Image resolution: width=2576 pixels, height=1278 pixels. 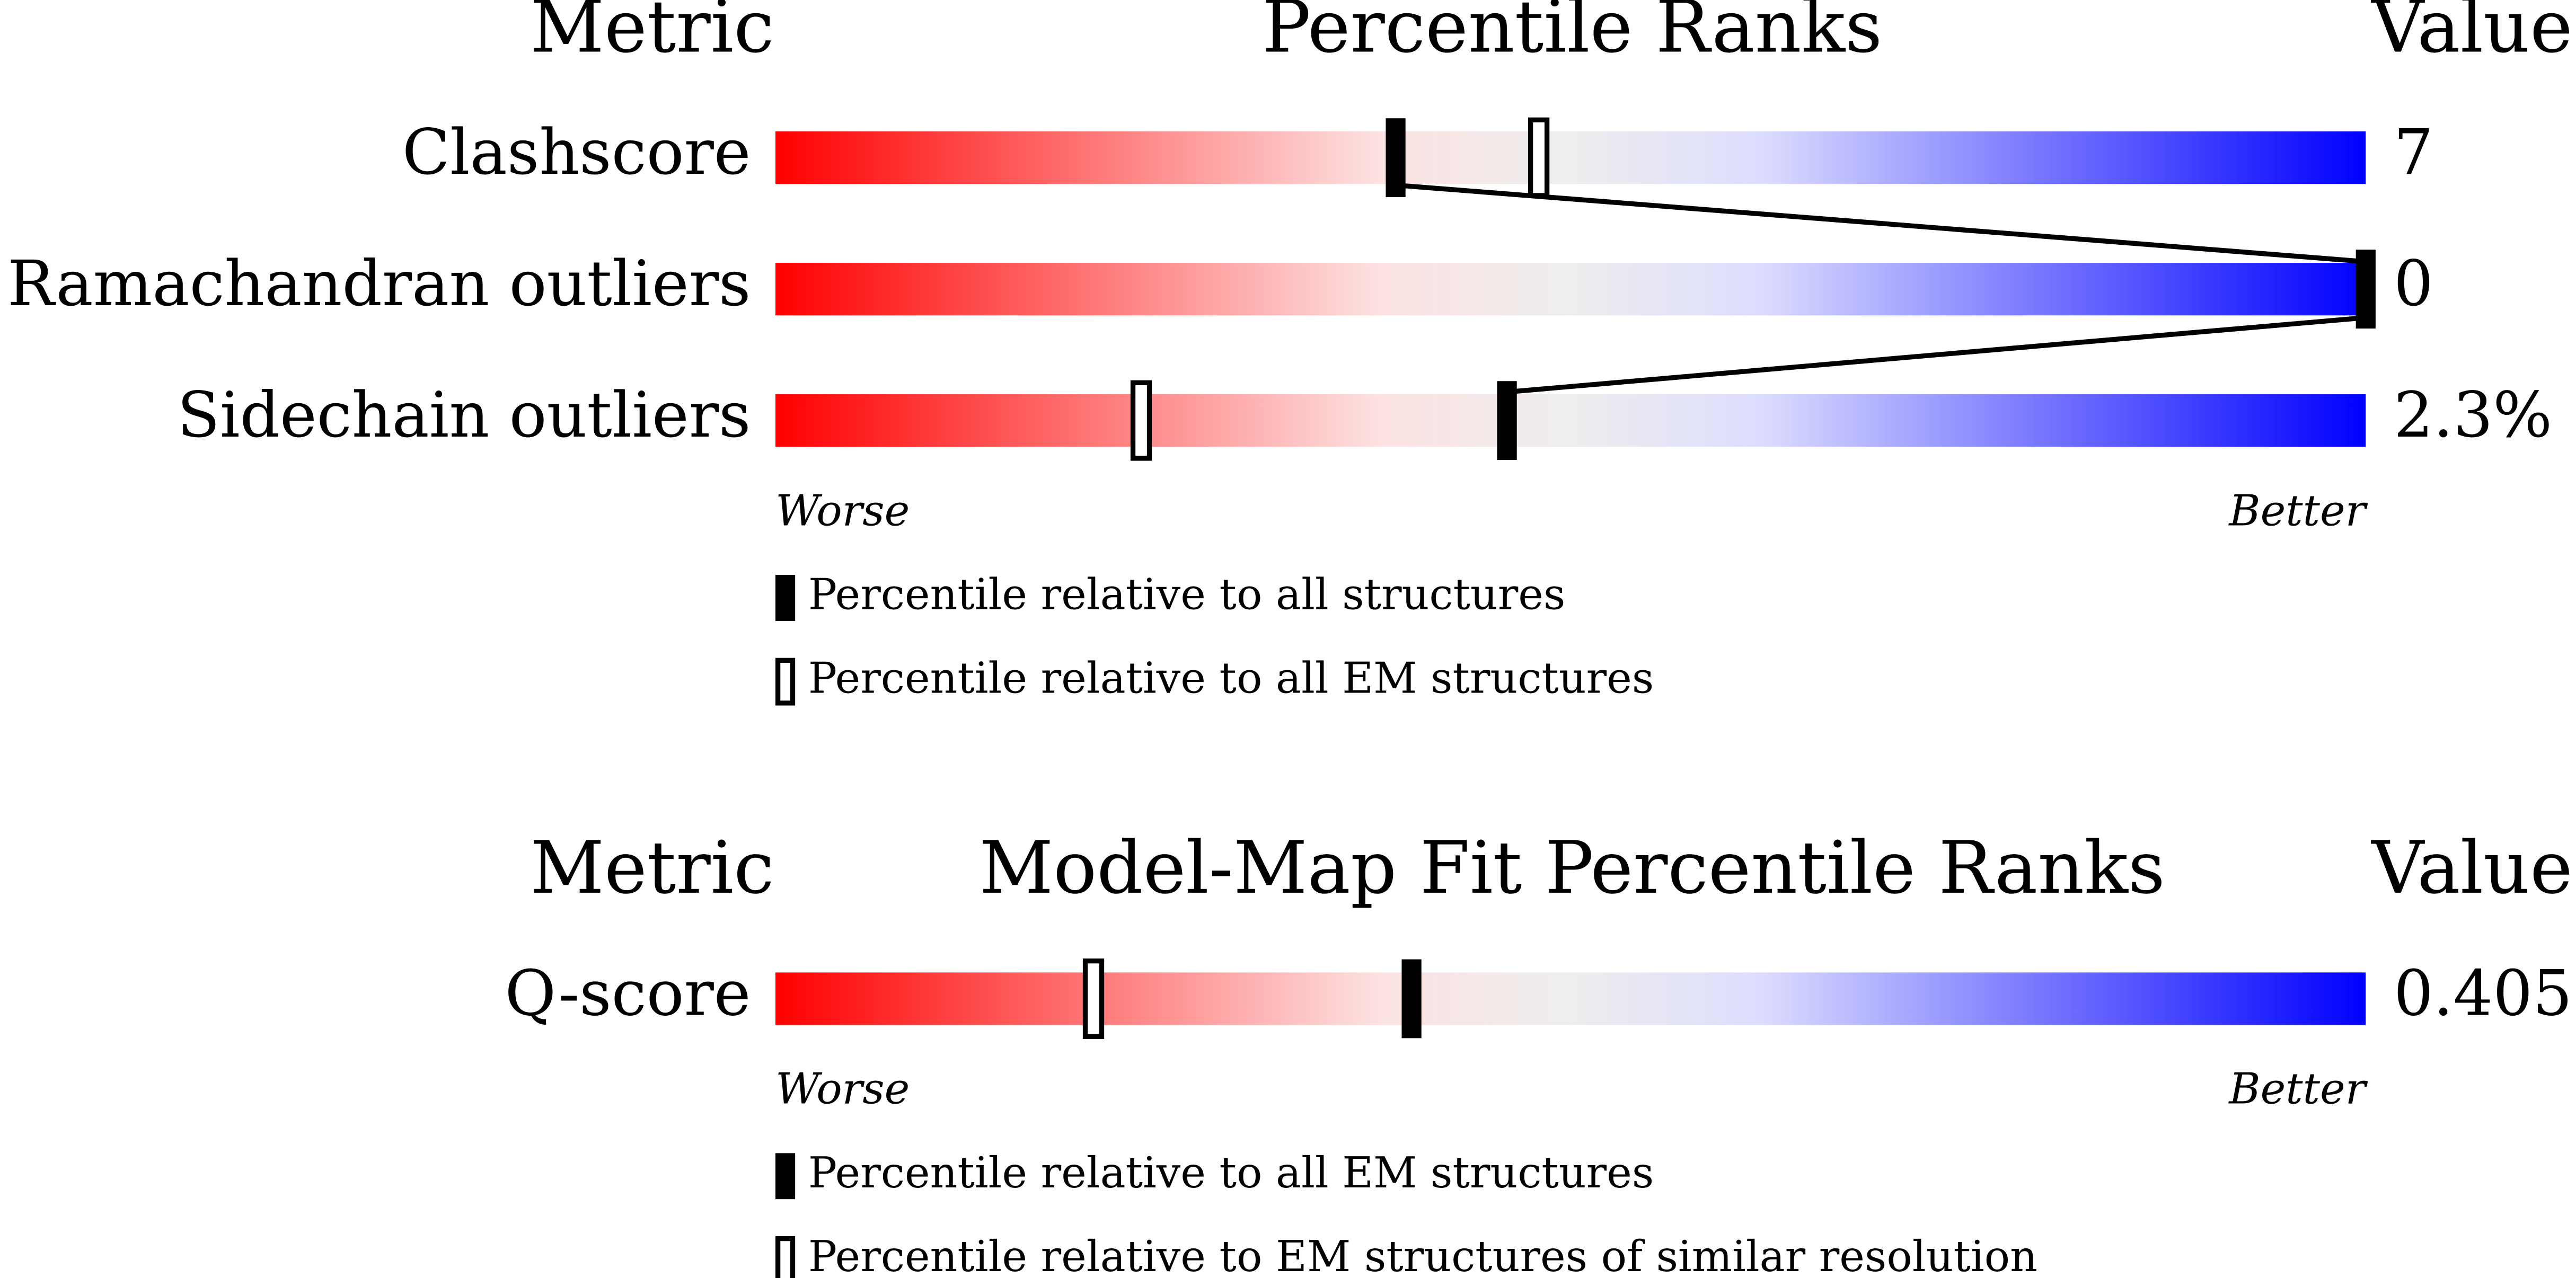 I want to click on metric-label: Q-score, so click(x=628, y=993).